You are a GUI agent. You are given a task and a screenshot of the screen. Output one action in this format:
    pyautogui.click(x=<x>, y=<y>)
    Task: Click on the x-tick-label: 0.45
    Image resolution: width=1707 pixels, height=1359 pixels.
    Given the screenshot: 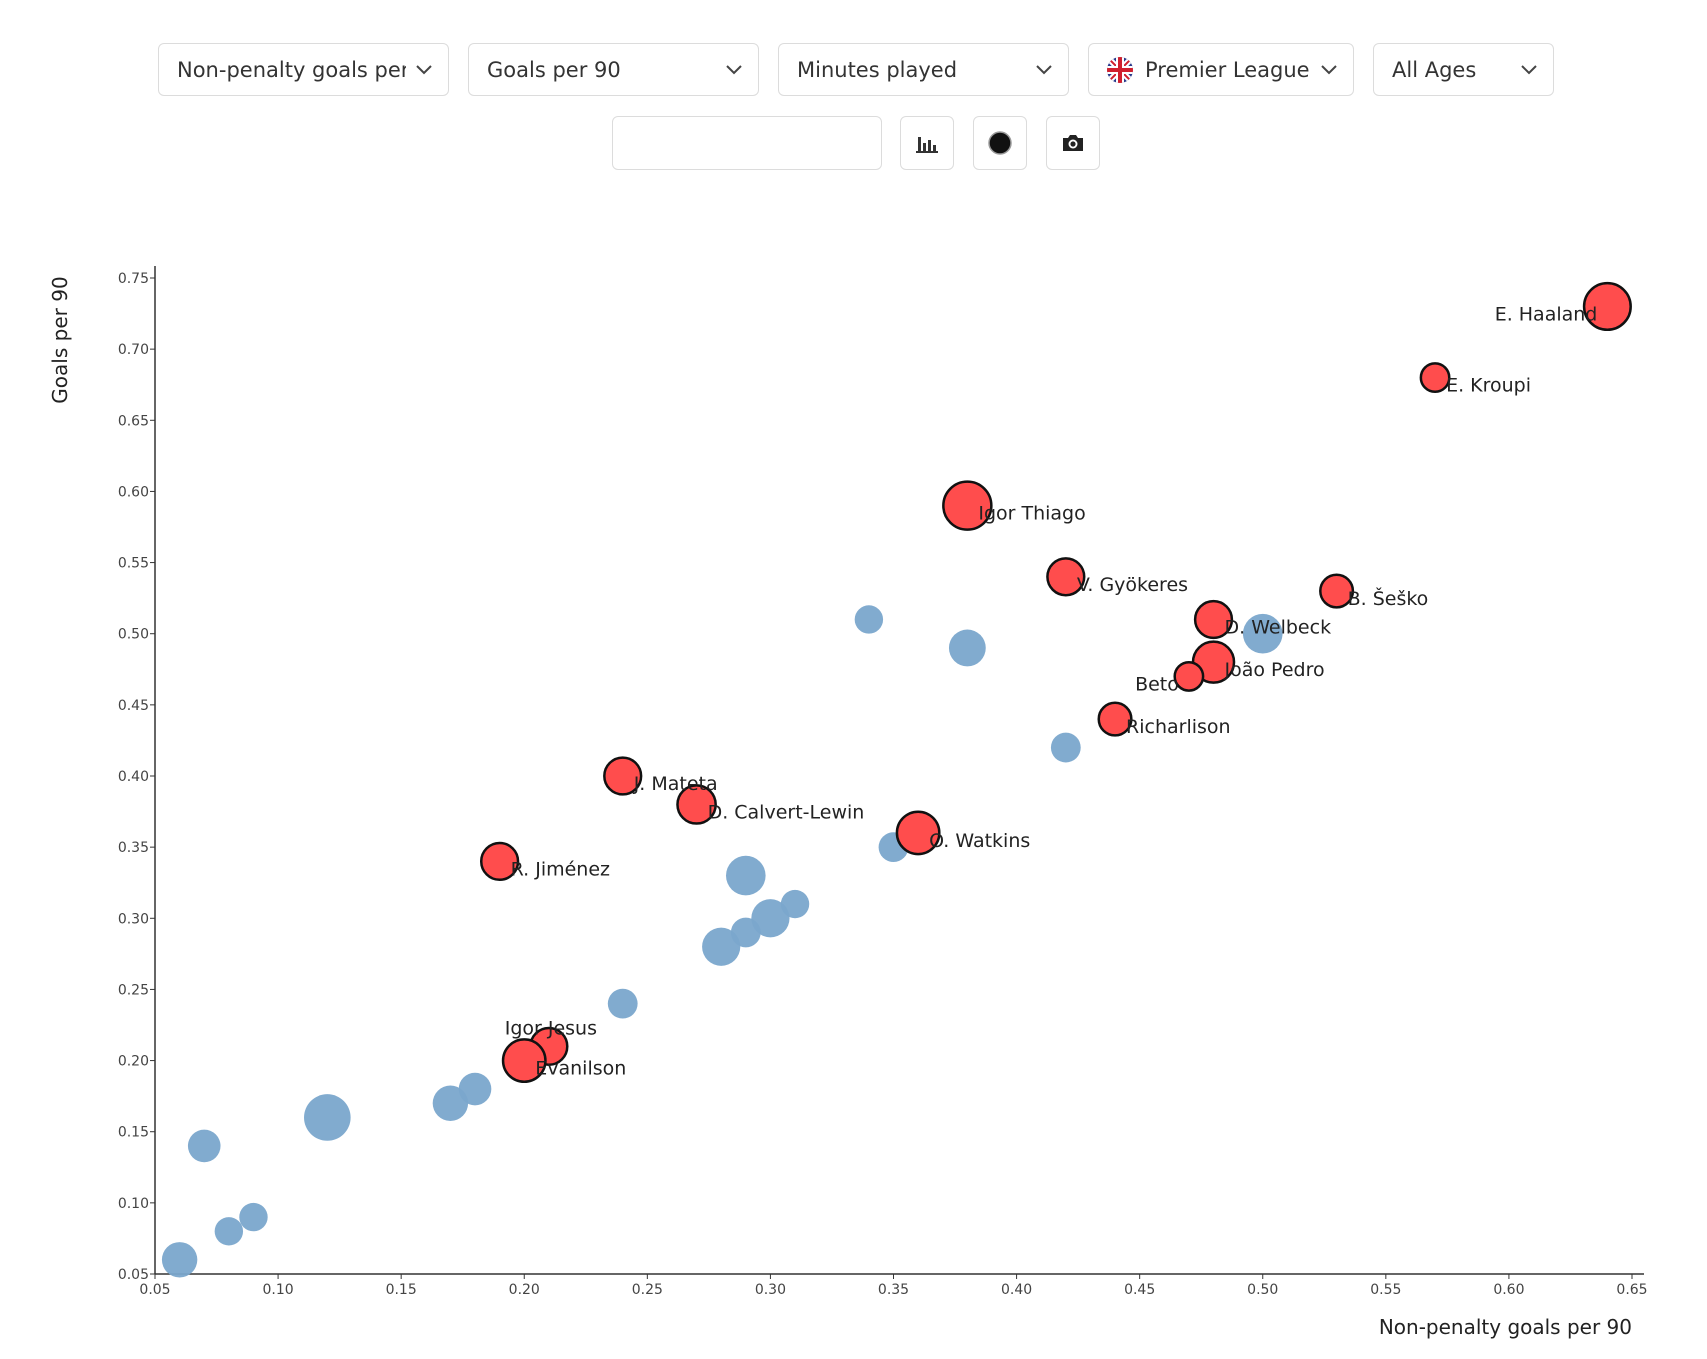 What is the action you would take?
    pyautogui.click(x=1139, y=1290)
    